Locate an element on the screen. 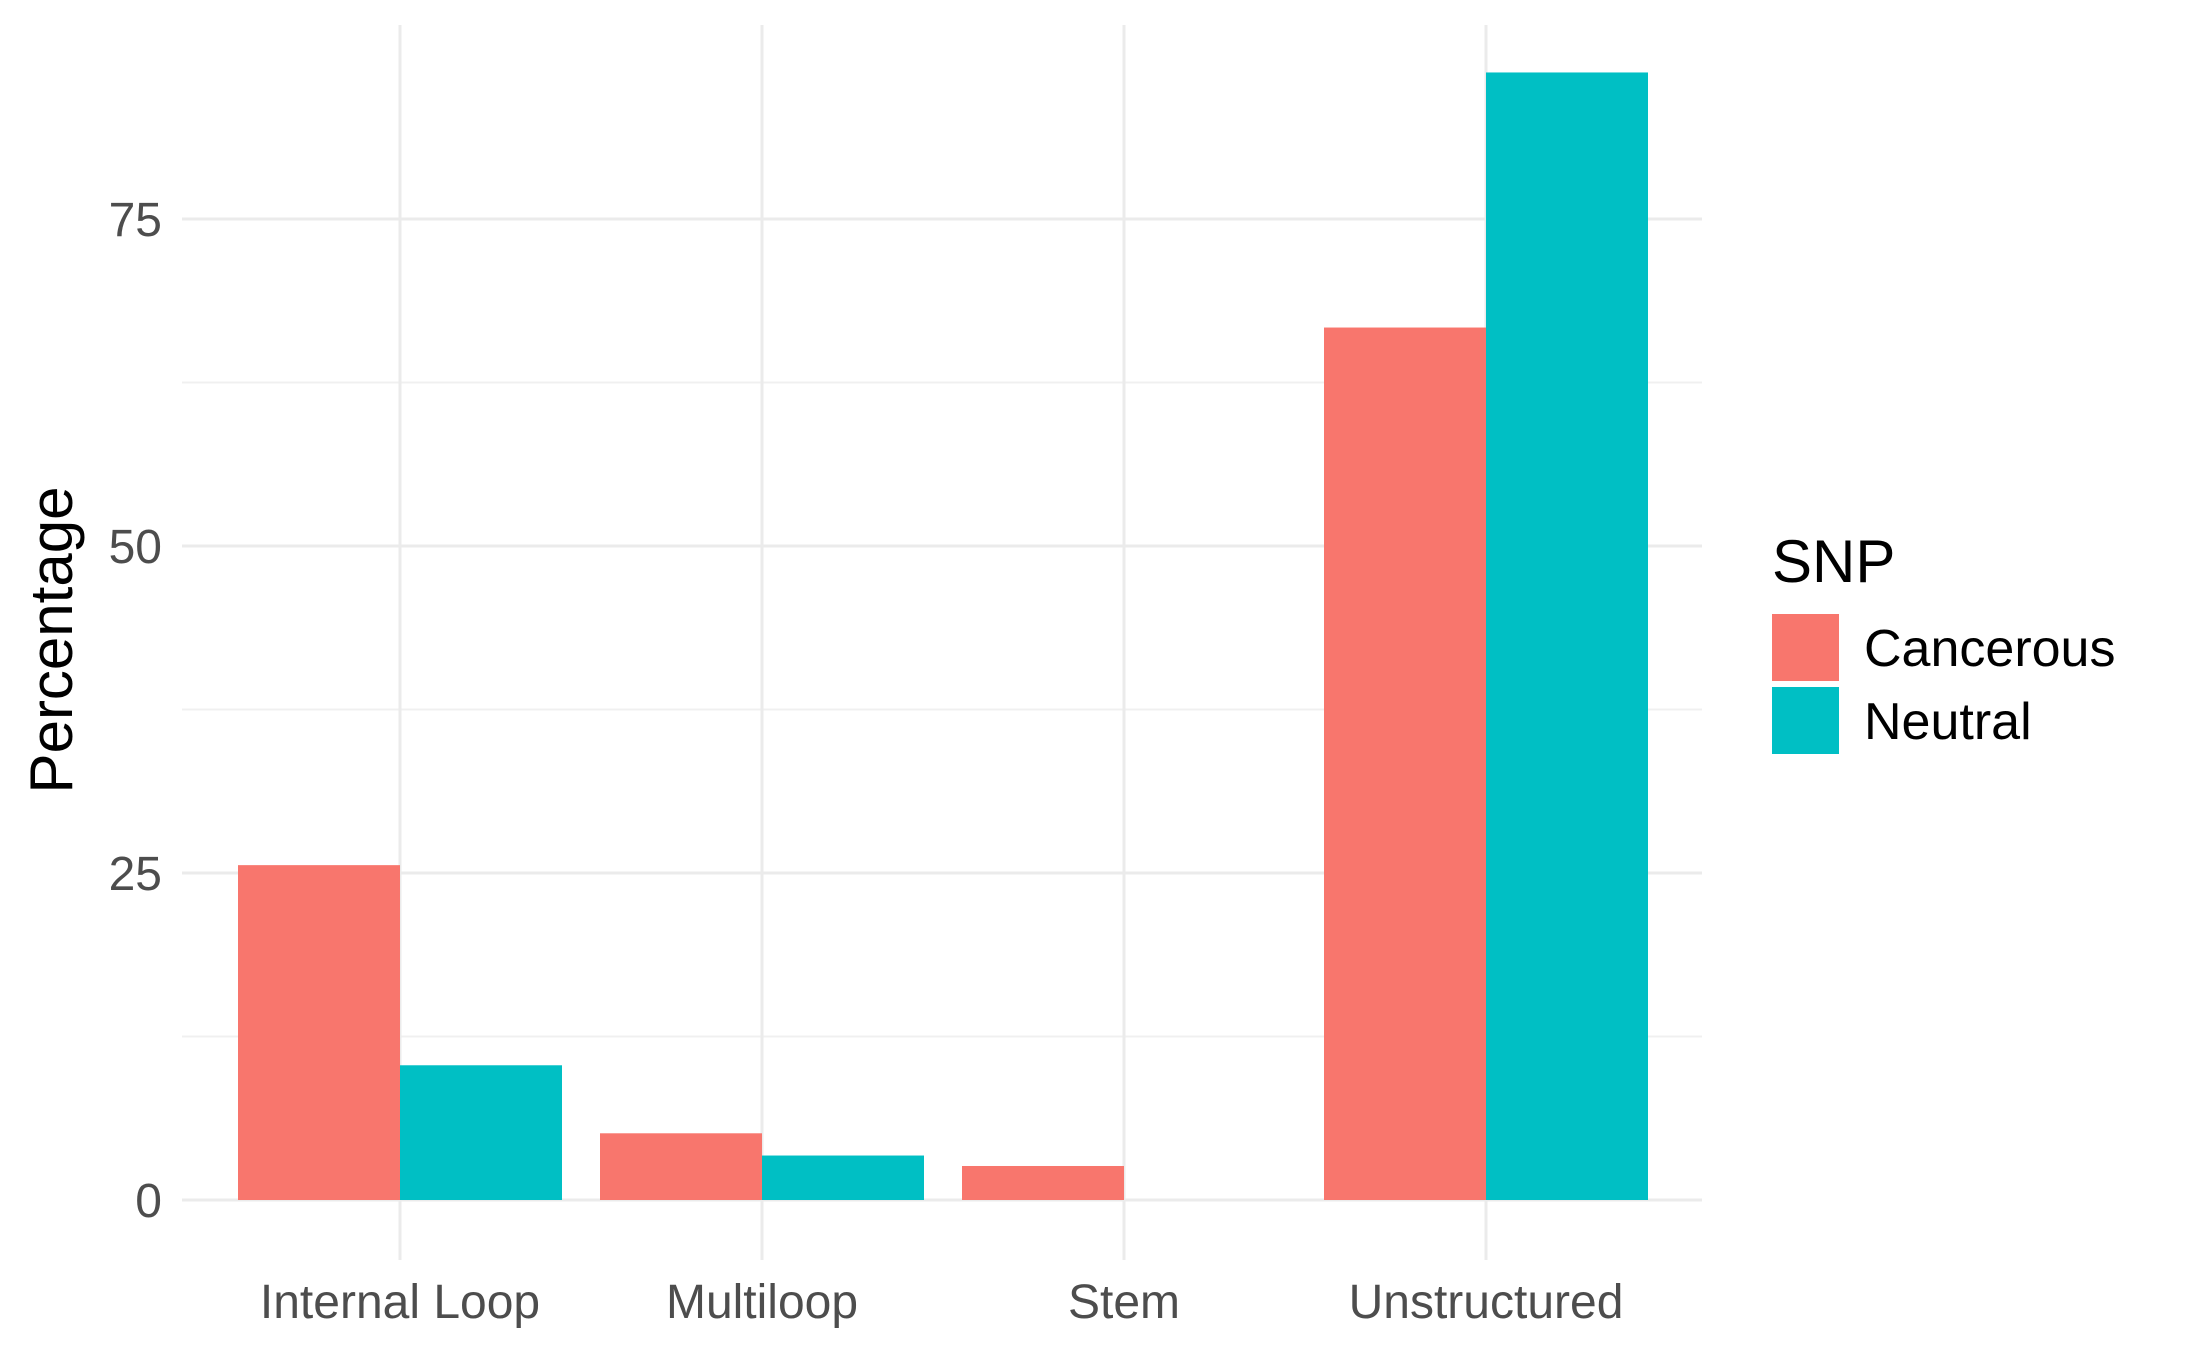  bar-cancerous-internal-loop is located at coordinates (319, 1032).